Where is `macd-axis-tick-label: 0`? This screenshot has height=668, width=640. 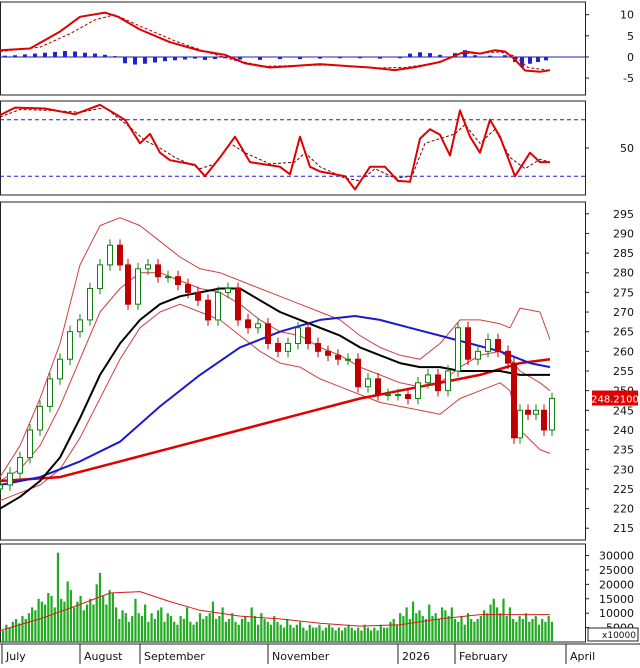
macd-axis-tick-label: 0 is located at coordinates (630, 57).